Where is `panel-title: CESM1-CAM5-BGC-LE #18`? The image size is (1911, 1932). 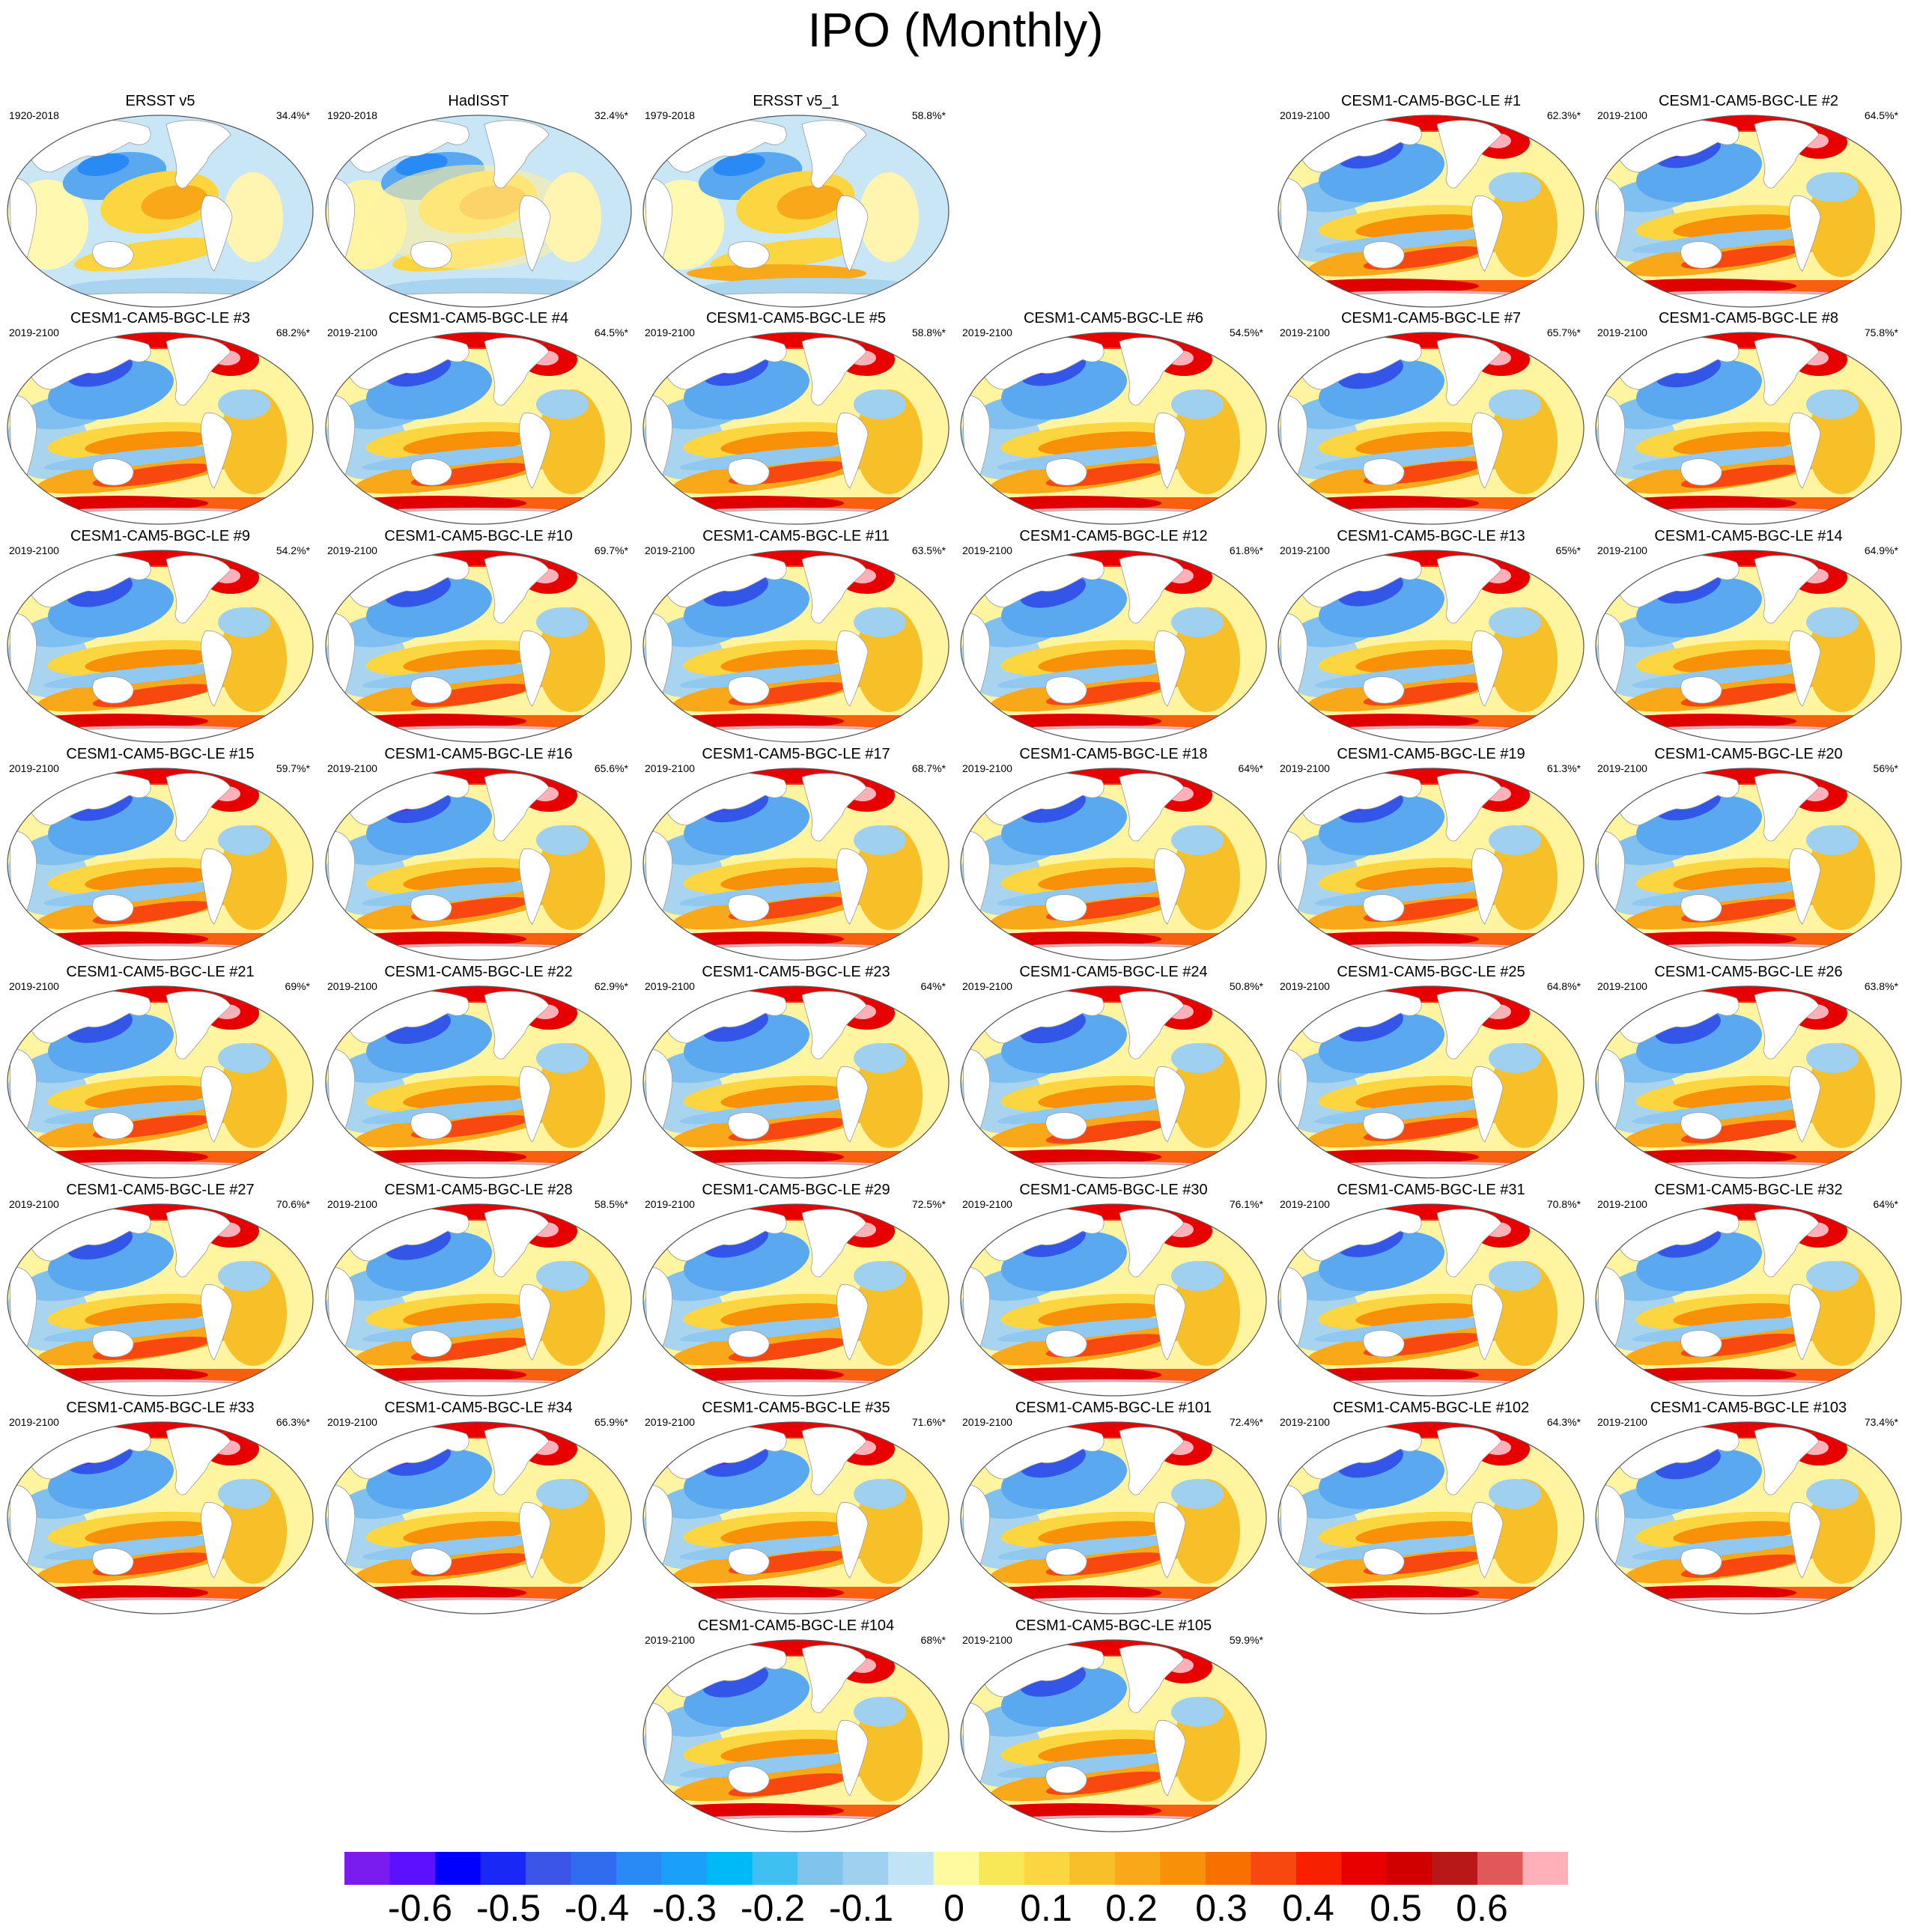 panel-title: CESM1-CAM5-BGC-LE #18 is located at coordinates (1113, 754).